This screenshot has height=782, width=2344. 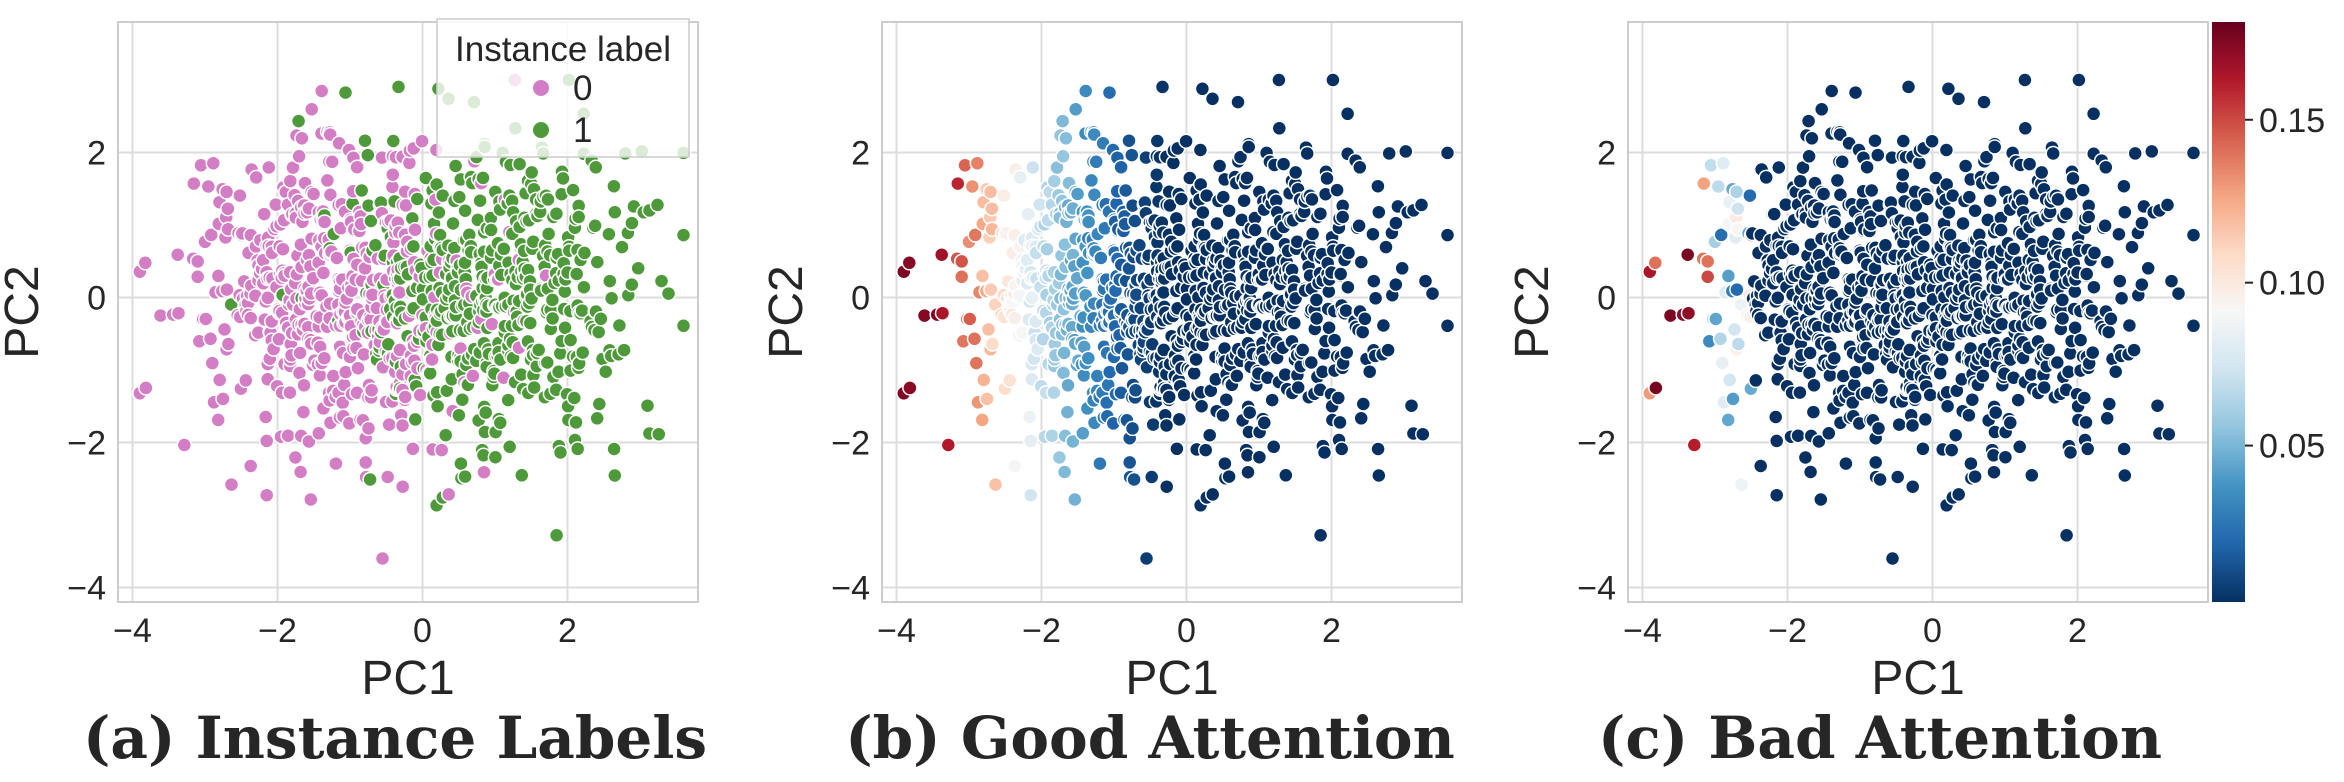 What do you see at coordinates (2285, 284) in the screenshot?
I see `colorbar-tick-labels: 0.05 0.10 0.15` at bounding box center [2285, 284].